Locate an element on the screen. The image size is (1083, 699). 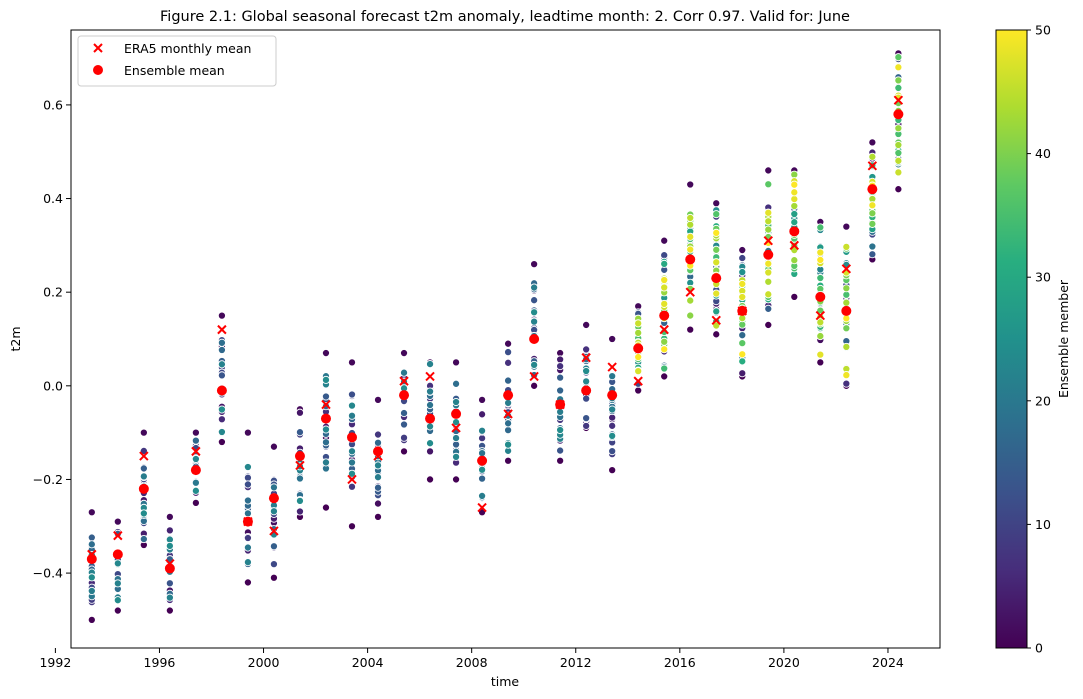
y-tick-label: −0.2 is located at coordinates (48, 479).